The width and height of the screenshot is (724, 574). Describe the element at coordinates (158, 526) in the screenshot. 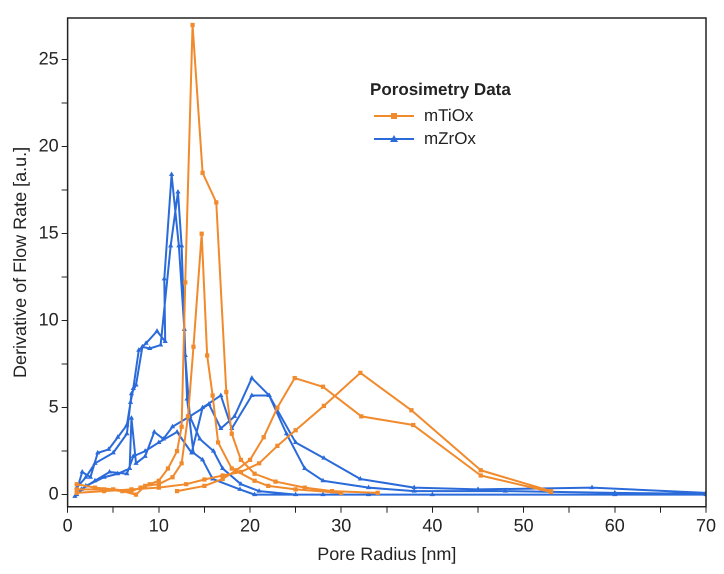

I see `x-tick-label: 10` at that location.